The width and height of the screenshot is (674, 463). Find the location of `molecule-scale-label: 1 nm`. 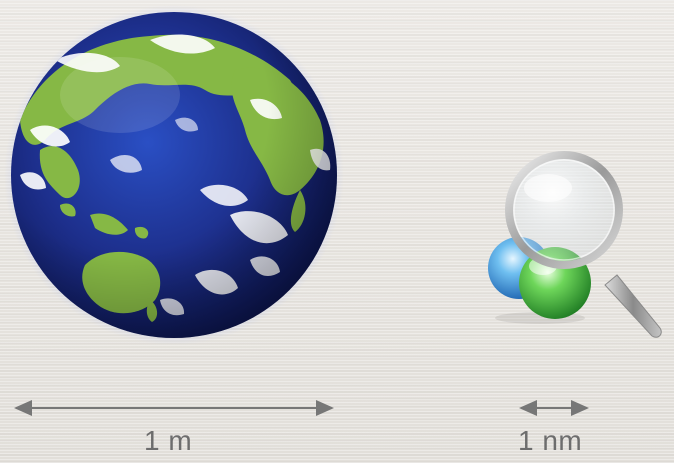

molecule-scale-label: 1 nm is located at coordinates (550, 440).